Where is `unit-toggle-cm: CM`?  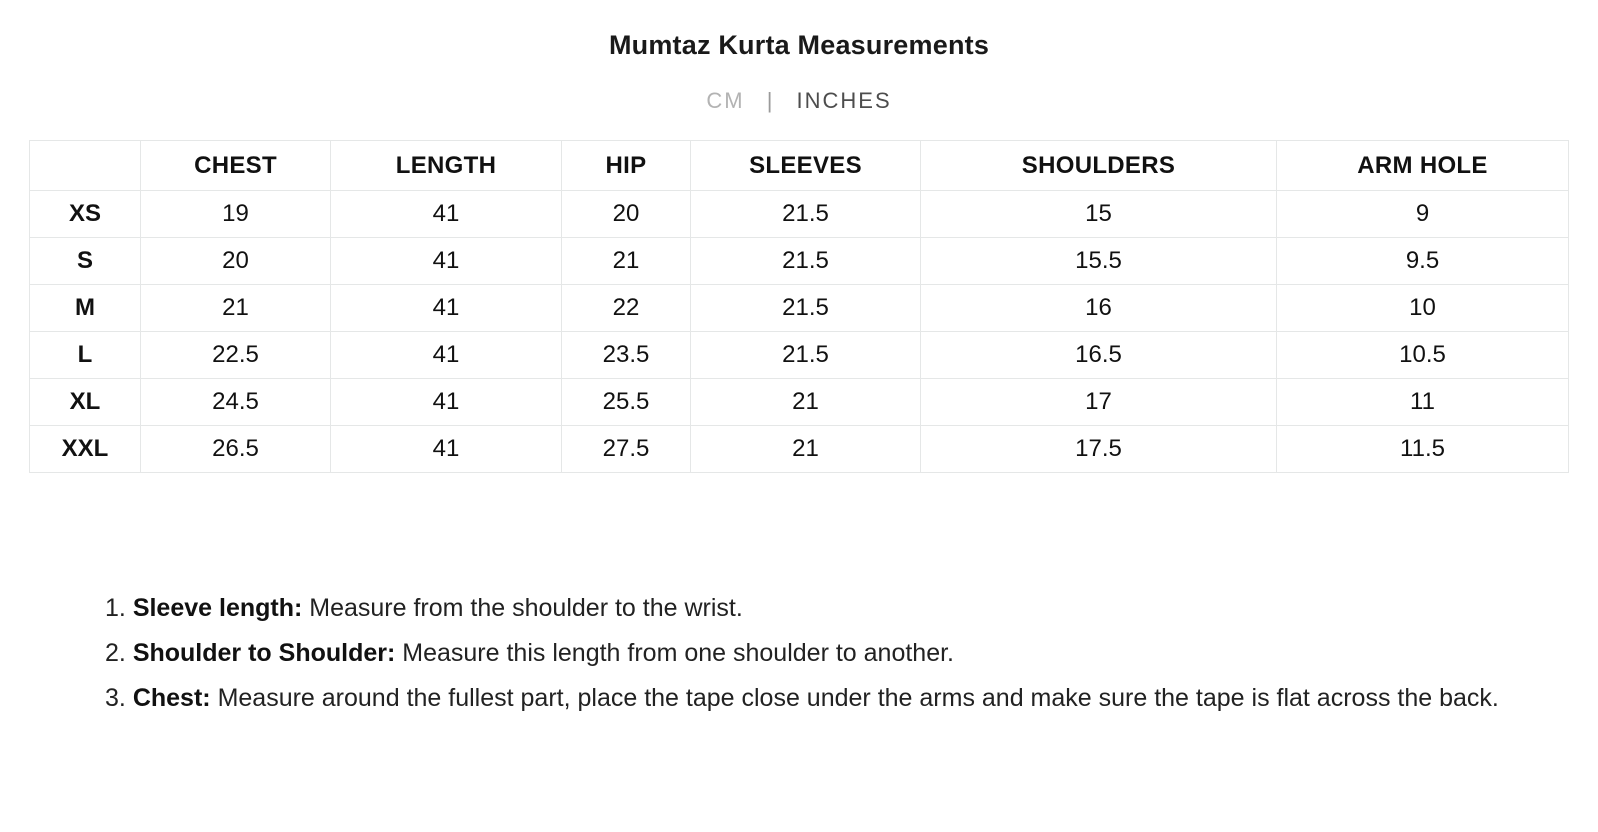
unit-toggle-cm: CM is located at coordinates (725, 100).